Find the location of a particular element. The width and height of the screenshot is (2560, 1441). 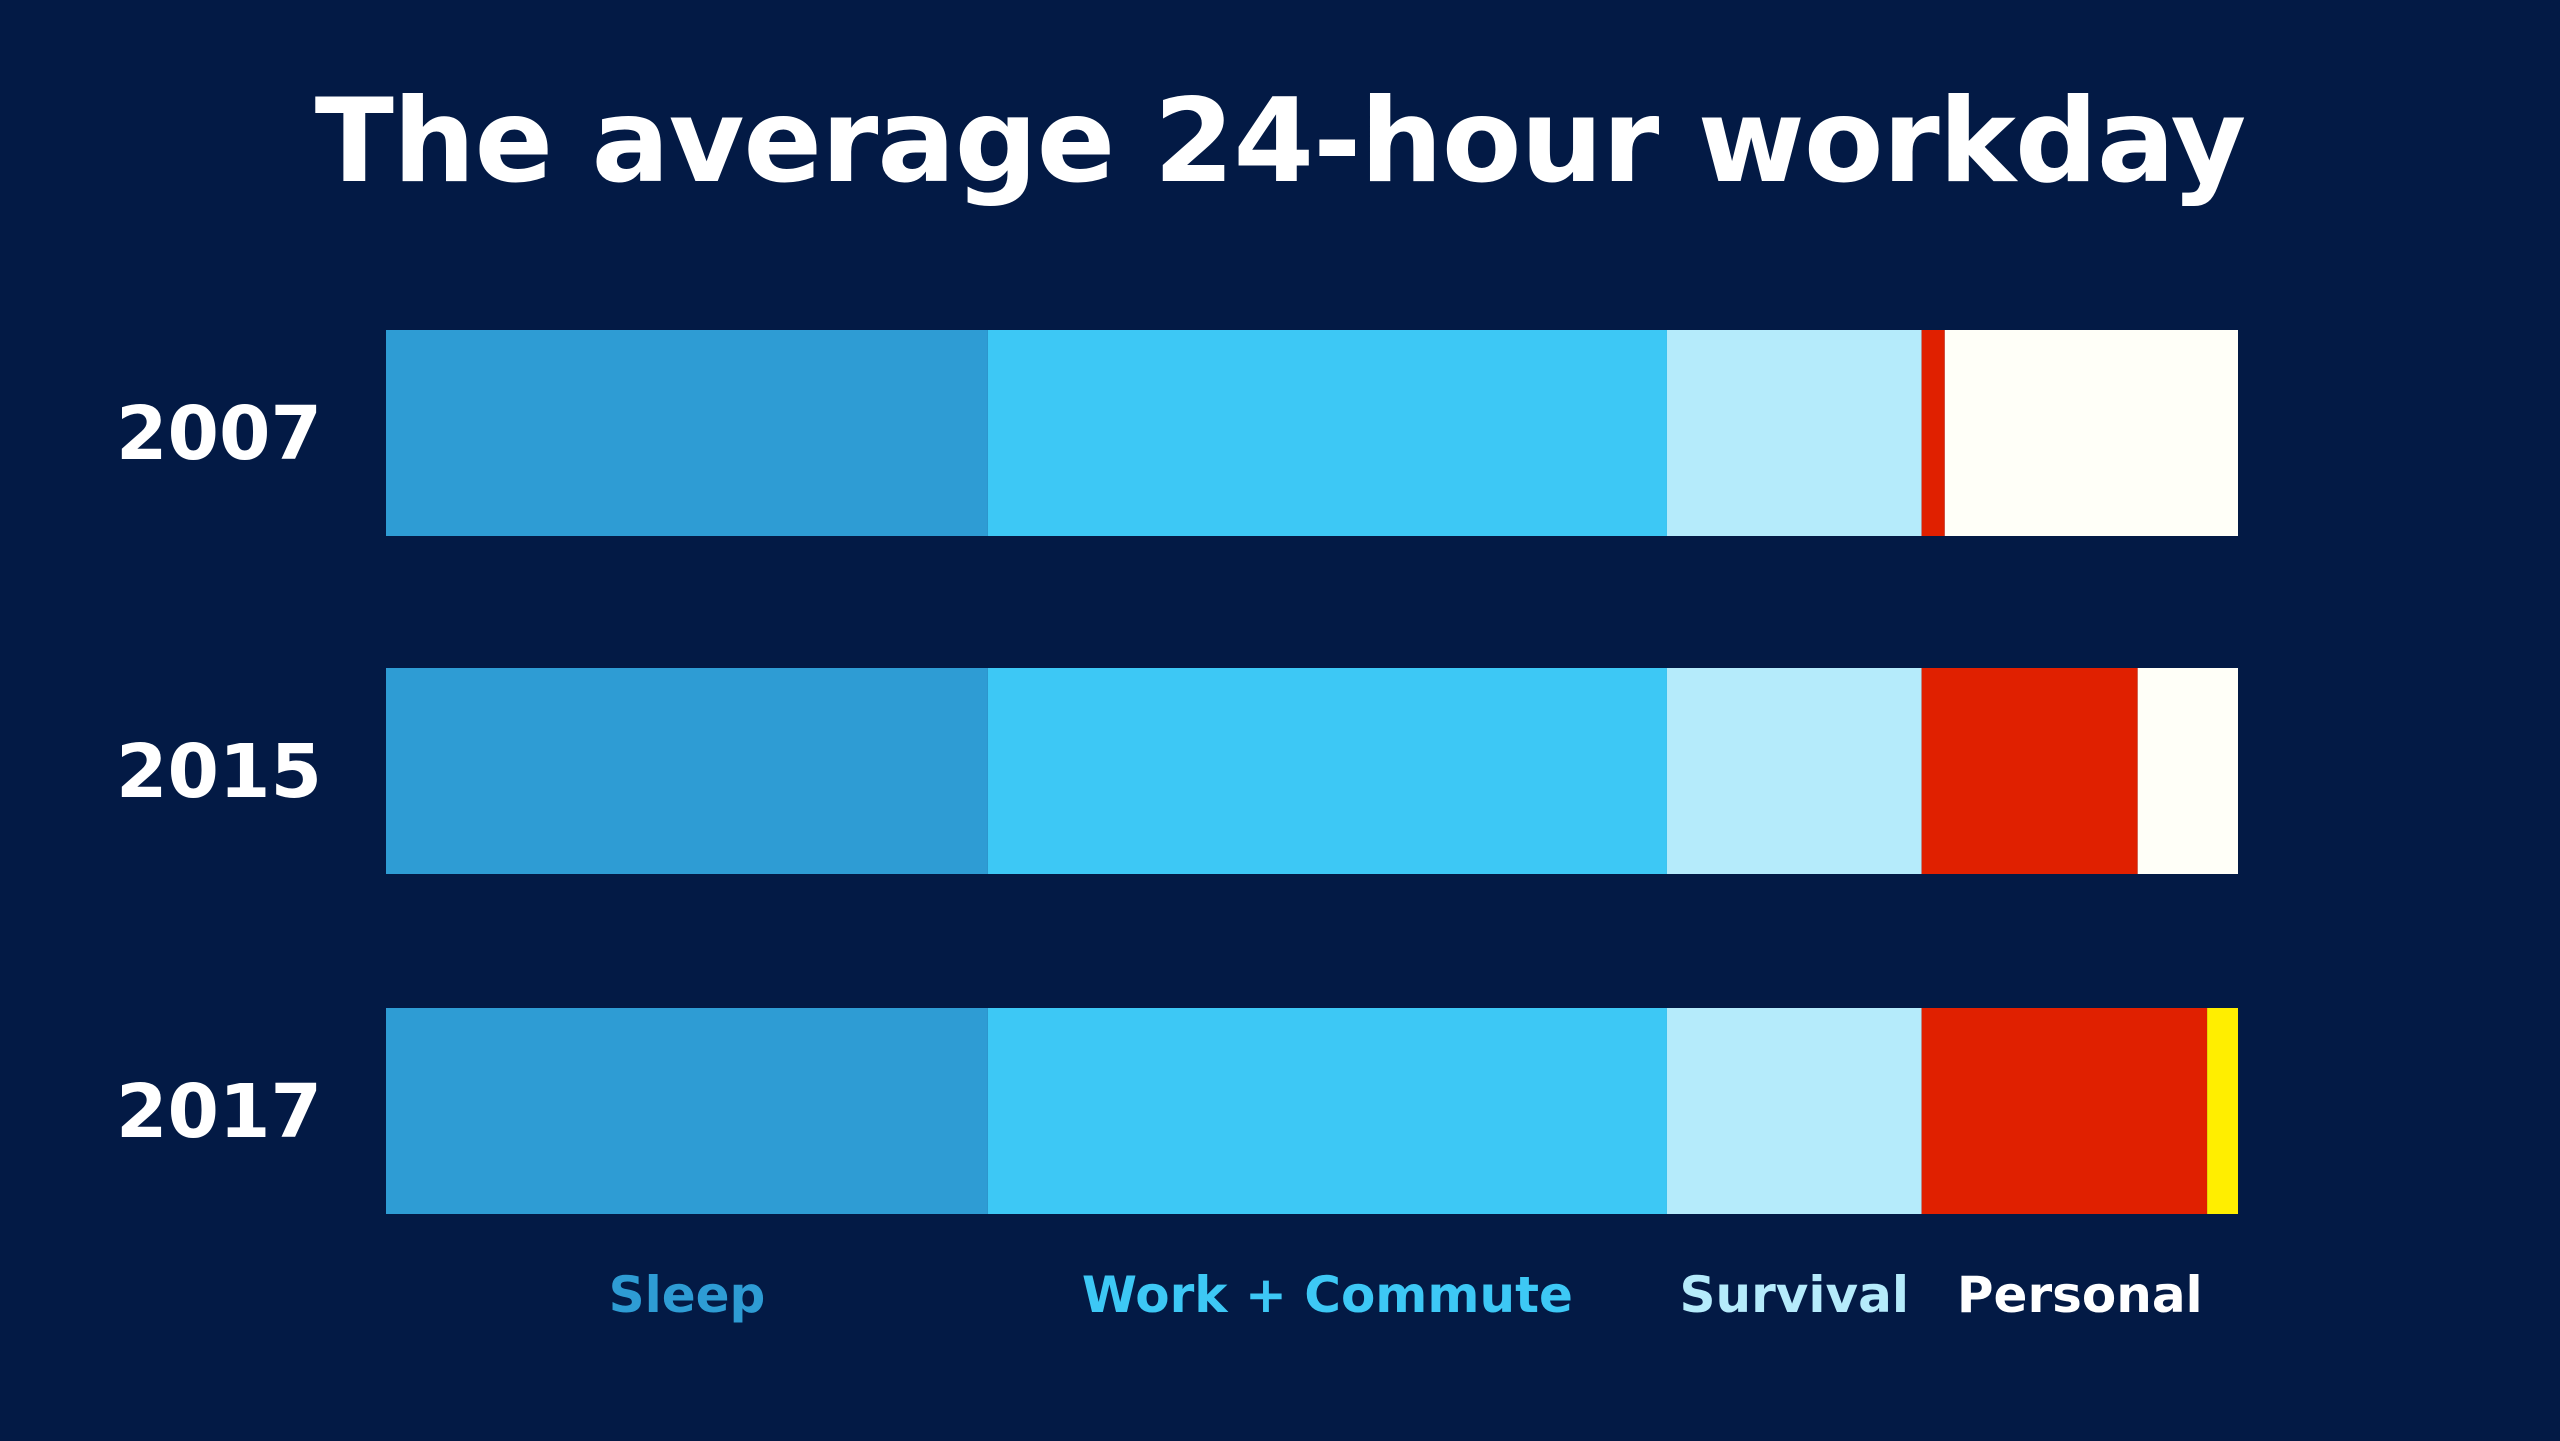

chart-title: The average 24-hour workday is located at coordinates (1280, 141).